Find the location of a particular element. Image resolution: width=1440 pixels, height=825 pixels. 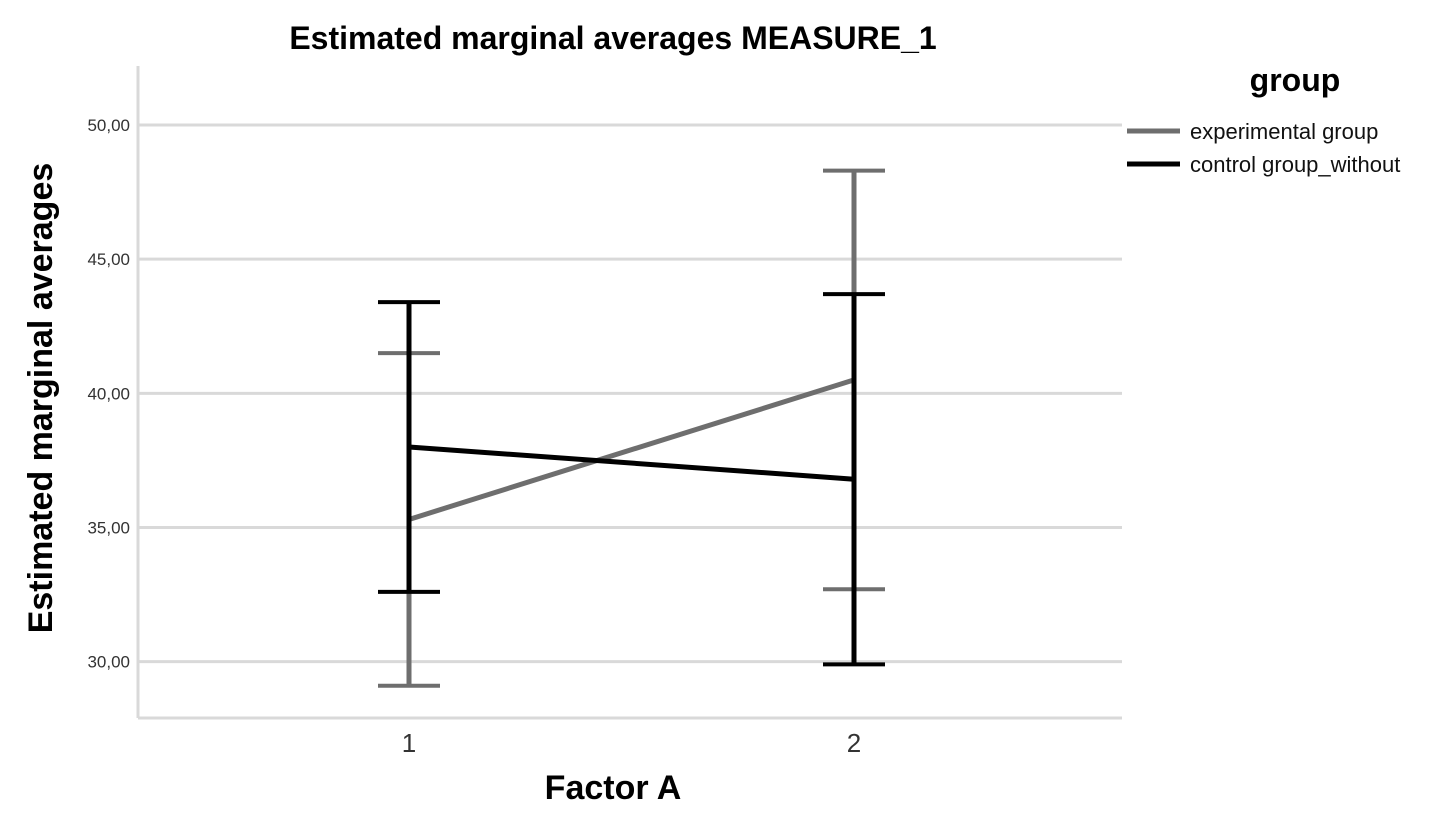

y-tick-label: 45,00 is located at coordinates (108, 259).